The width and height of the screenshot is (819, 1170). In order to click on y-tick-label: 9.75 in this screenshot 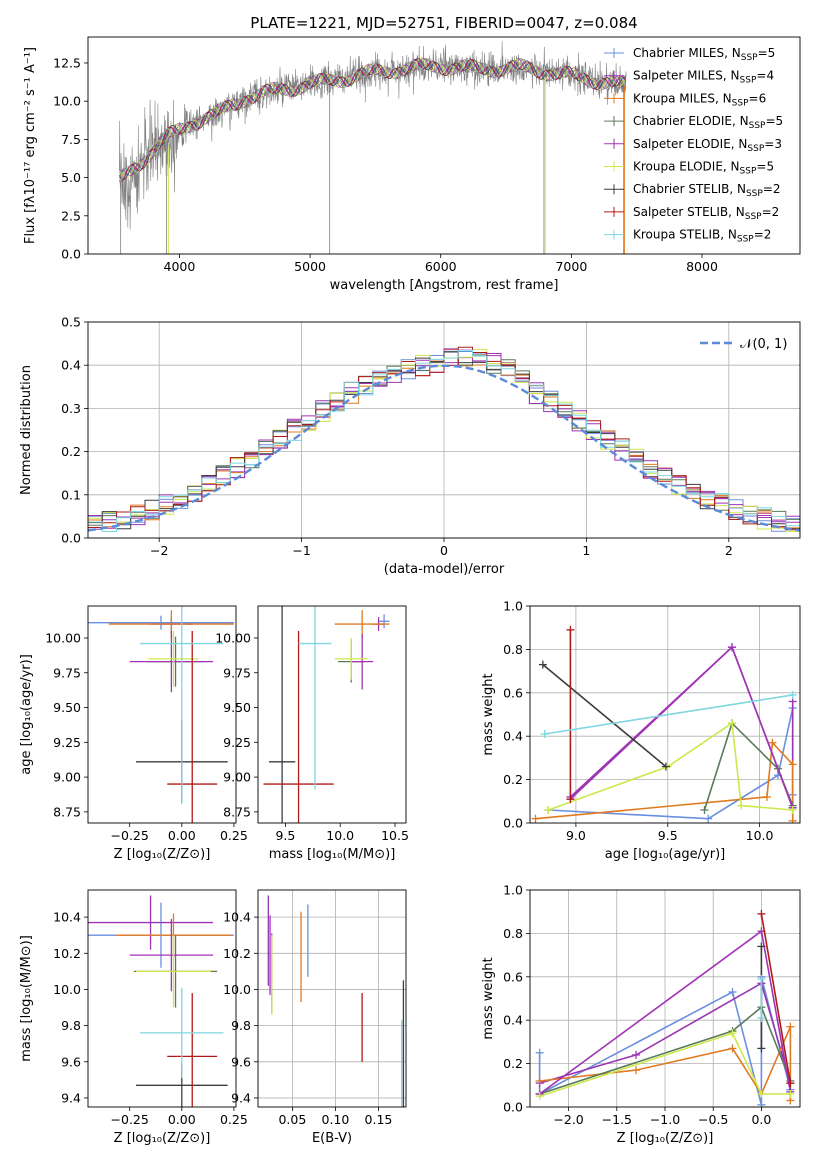, I will do `click(67, 672)`.